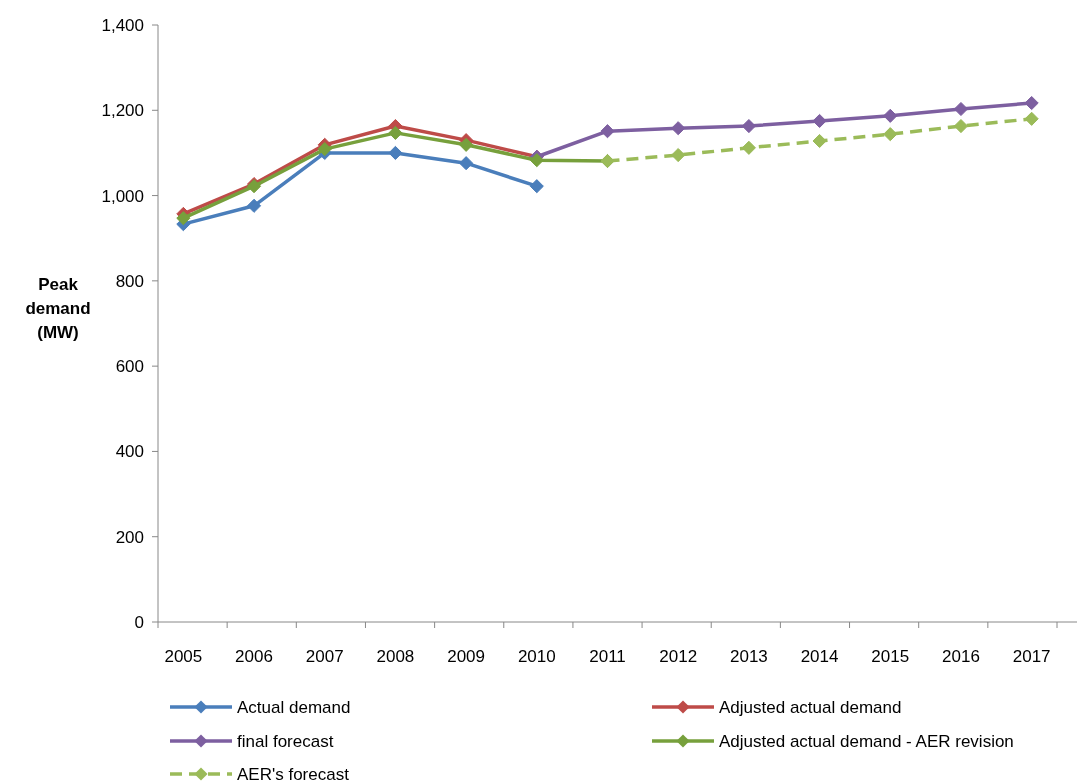 The height and width of the screenshot is (782, 1077). What do you see at coordinates (122, 25) in the screenshot?
I see `y-tick-label: 1,400` at bounding box center [122, 25].